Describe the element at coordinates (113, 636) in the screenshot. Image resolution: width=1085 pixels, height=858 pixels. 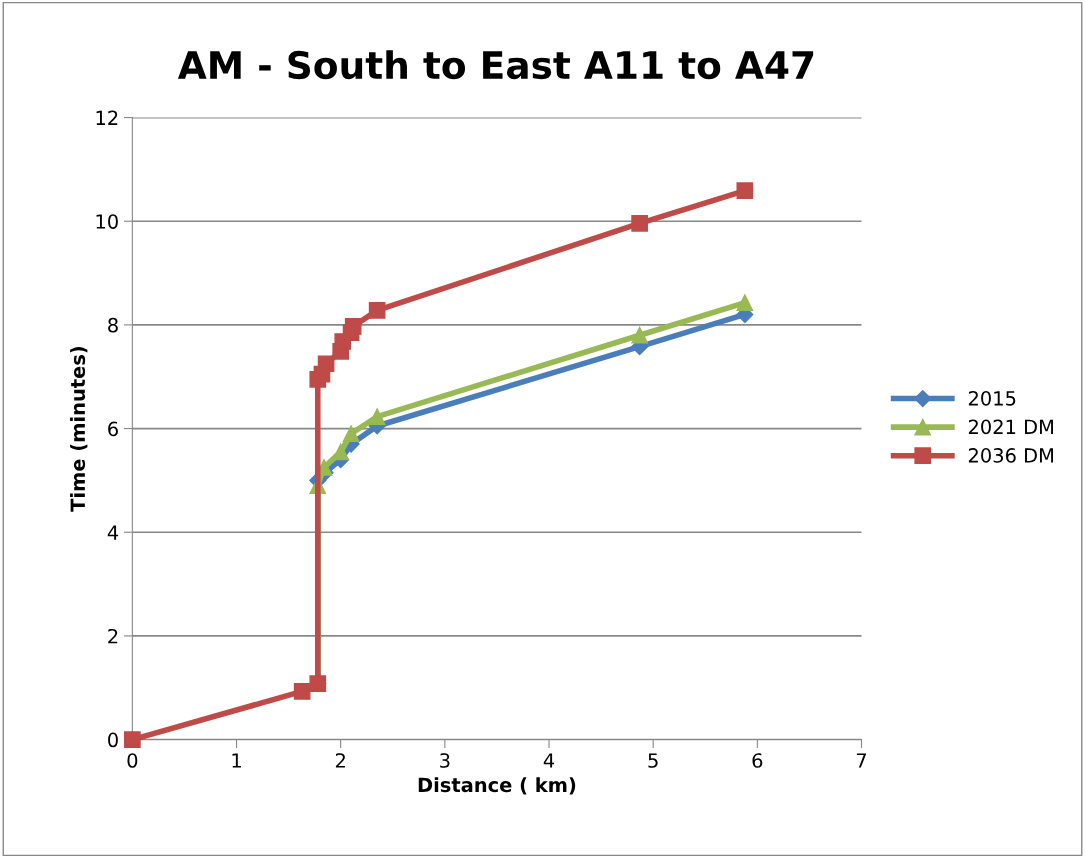
I see `y-tick-label: 2` at that location.